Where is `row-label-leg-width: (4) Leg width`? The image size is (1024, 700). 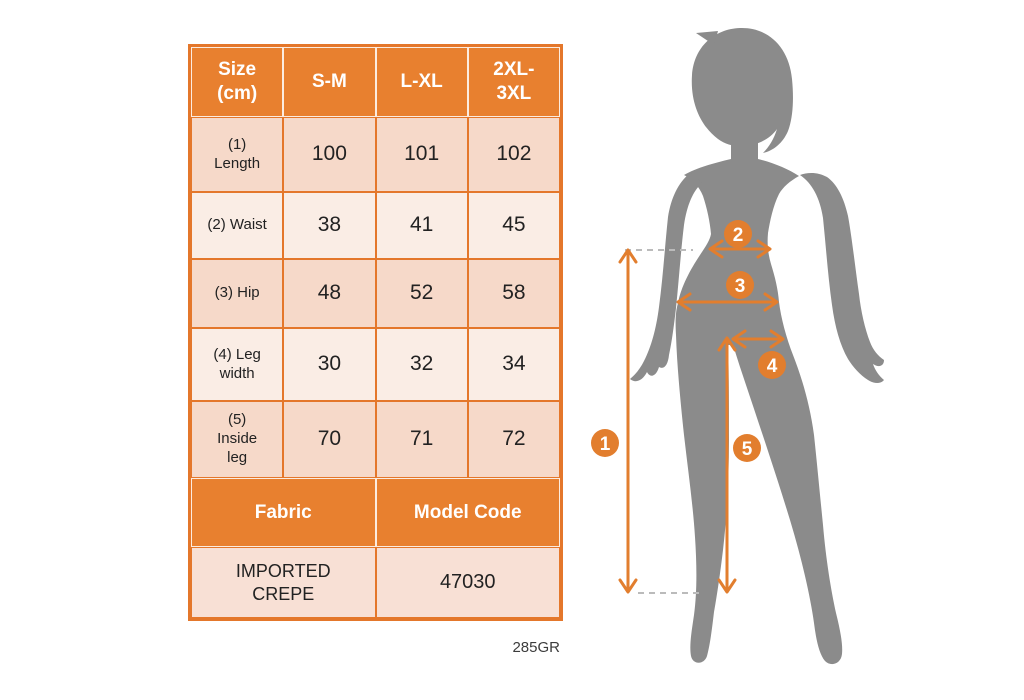 row-label-leg-width: (4) Leg width is located at coordinates (237, 364).